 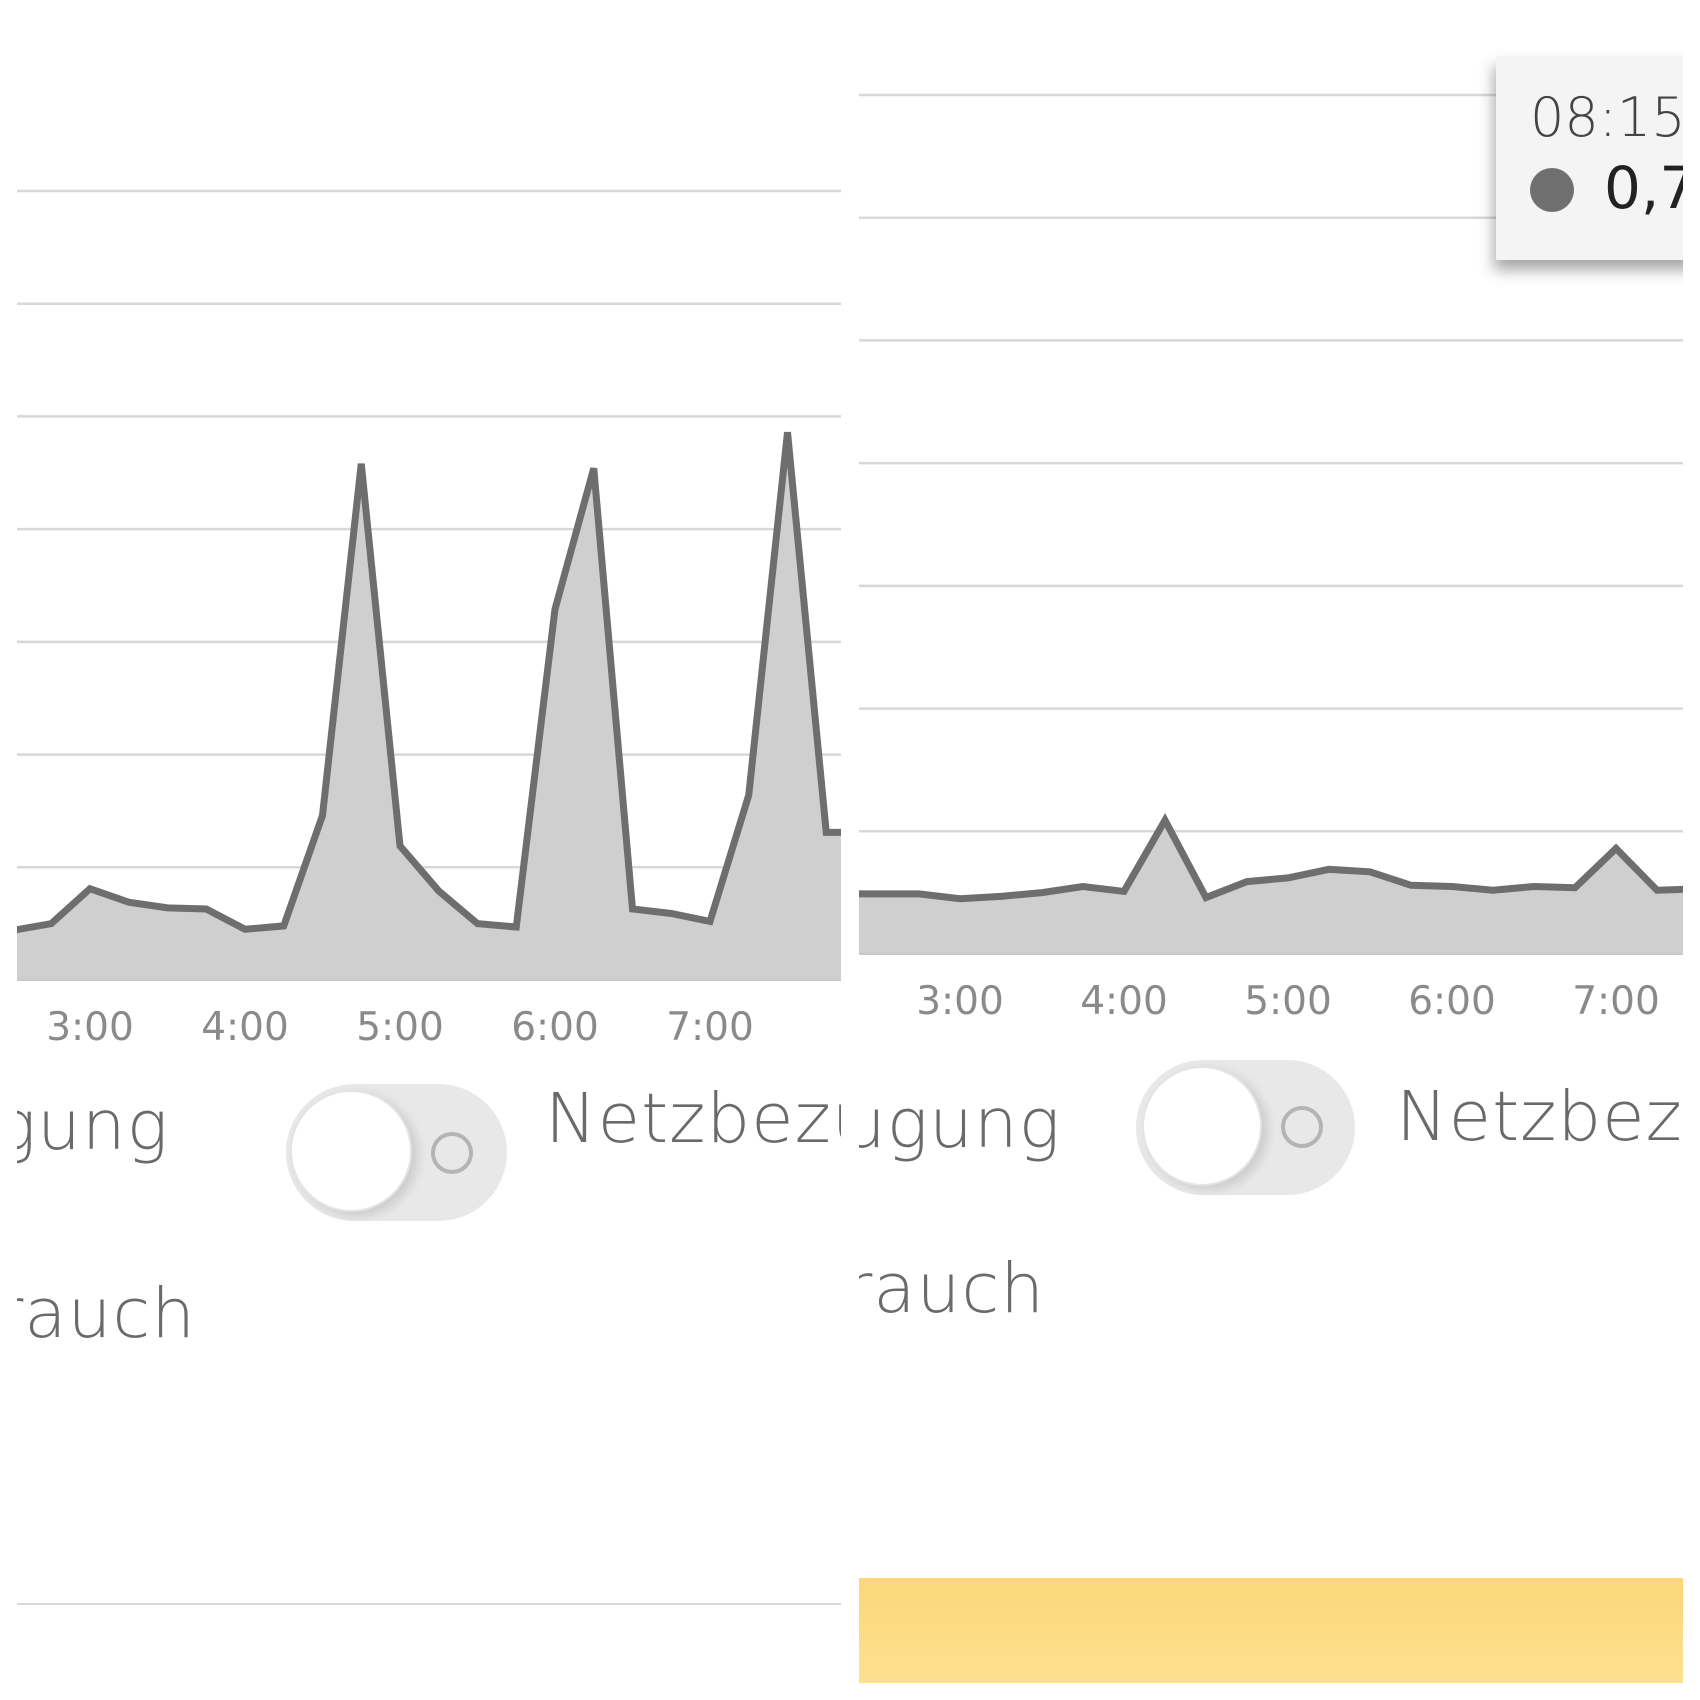 I want to click on area-fill, so click(x=1271, y=887).